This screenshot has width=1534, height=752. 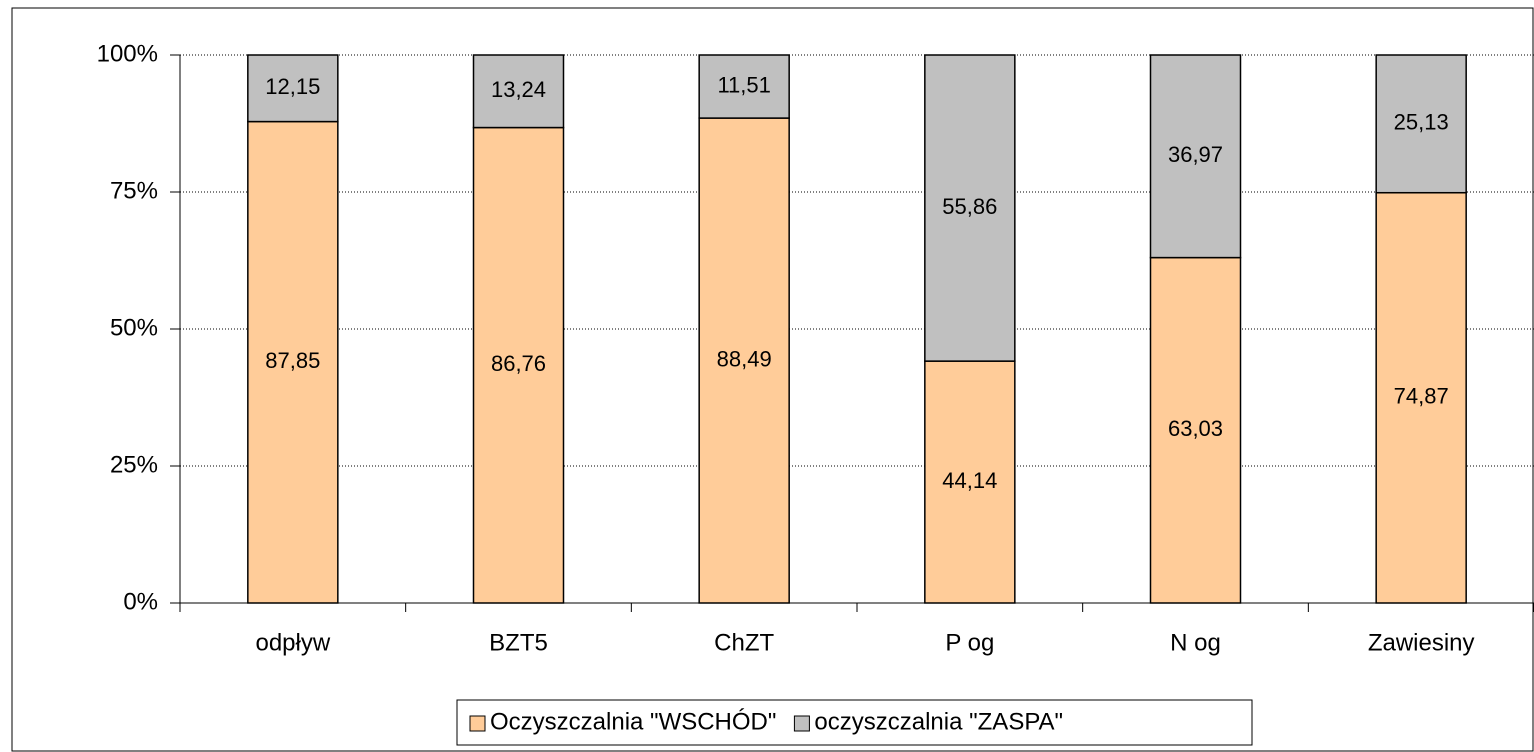 I want to click on x-tick-label: P og, so click(x=969, y=642).